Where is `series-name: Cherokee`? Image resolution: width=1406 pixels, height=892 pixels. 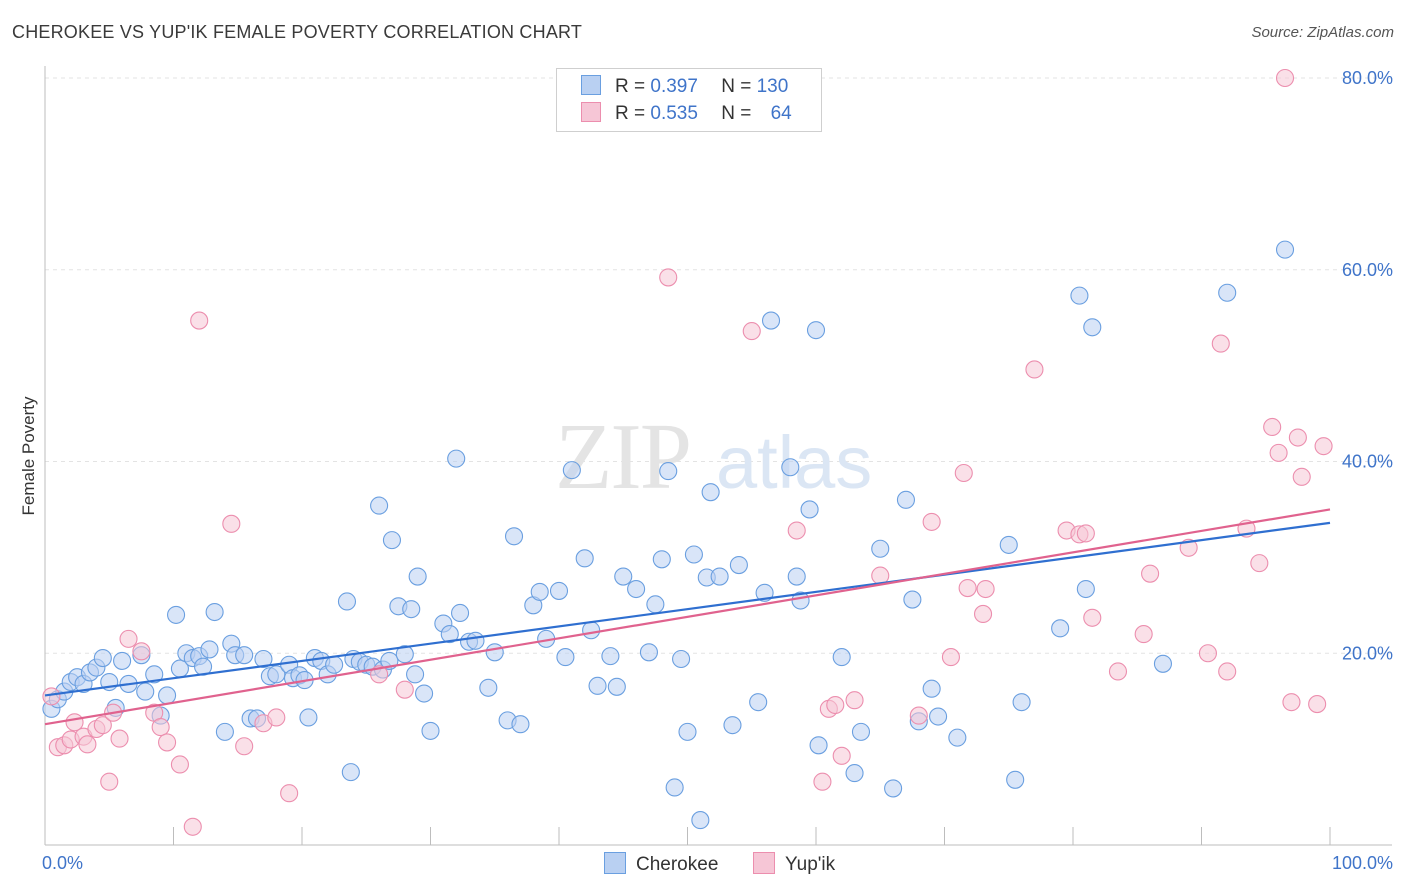
series-name: Cherokee is located at coordinates (677, 864).